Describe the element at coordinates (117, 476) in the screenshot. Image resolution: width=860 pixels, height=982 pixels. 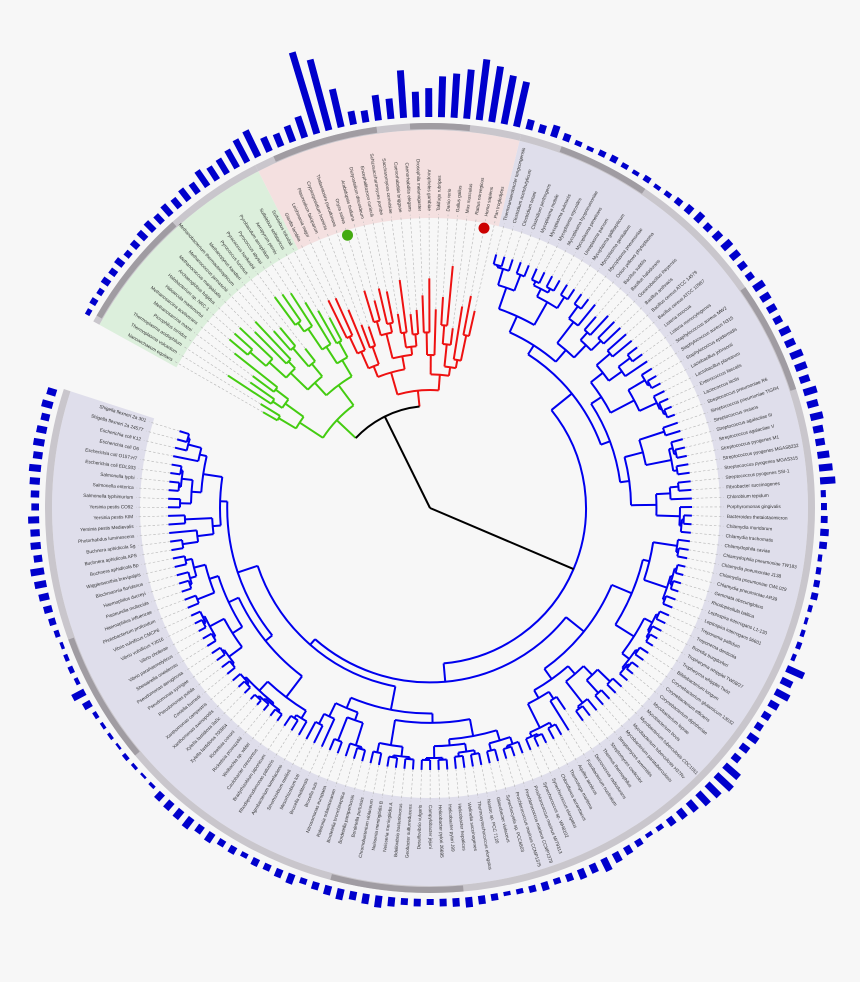
I see `leaf-label: Salmonella typhi` at that location.